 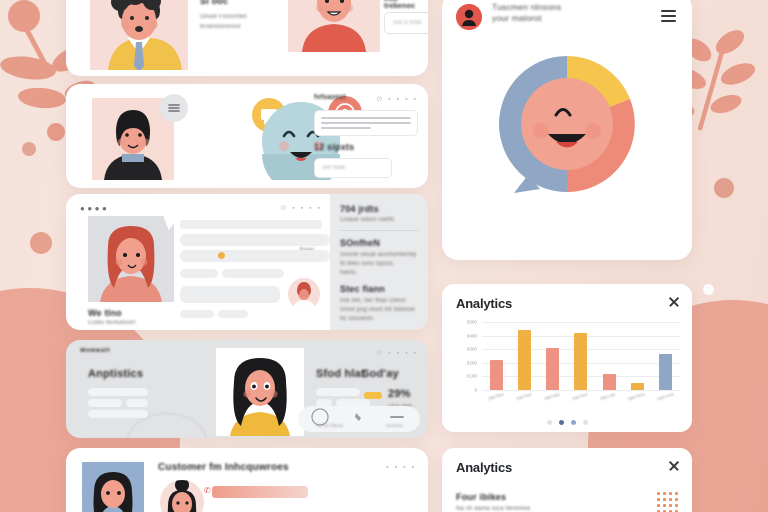 I want to click on column-title: Sfod hlat, so click(x=340, y=374).